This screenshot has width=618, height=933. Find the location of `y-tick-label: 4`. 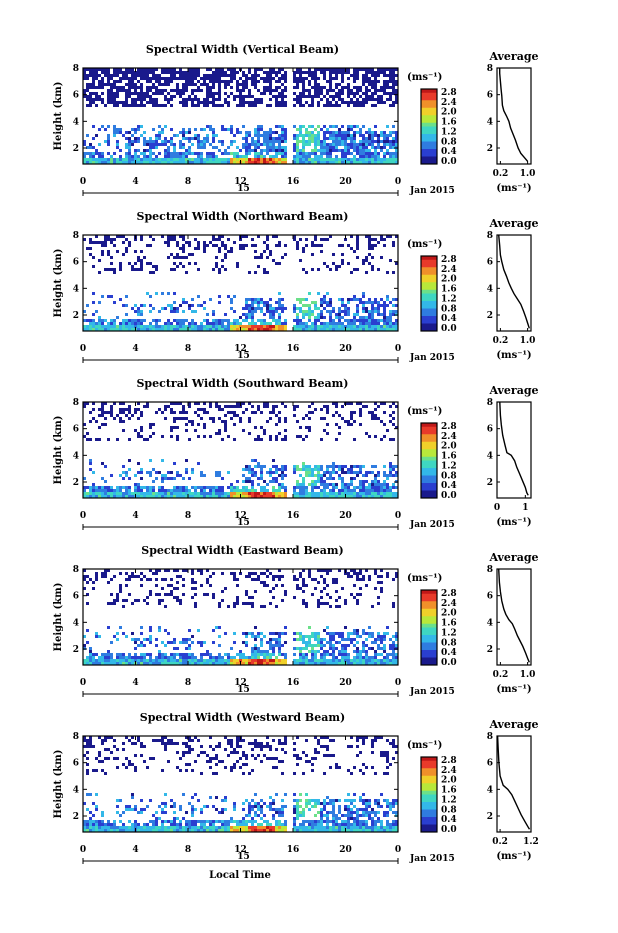

y-tick-label: 4 is located at coordinates (76, 122).